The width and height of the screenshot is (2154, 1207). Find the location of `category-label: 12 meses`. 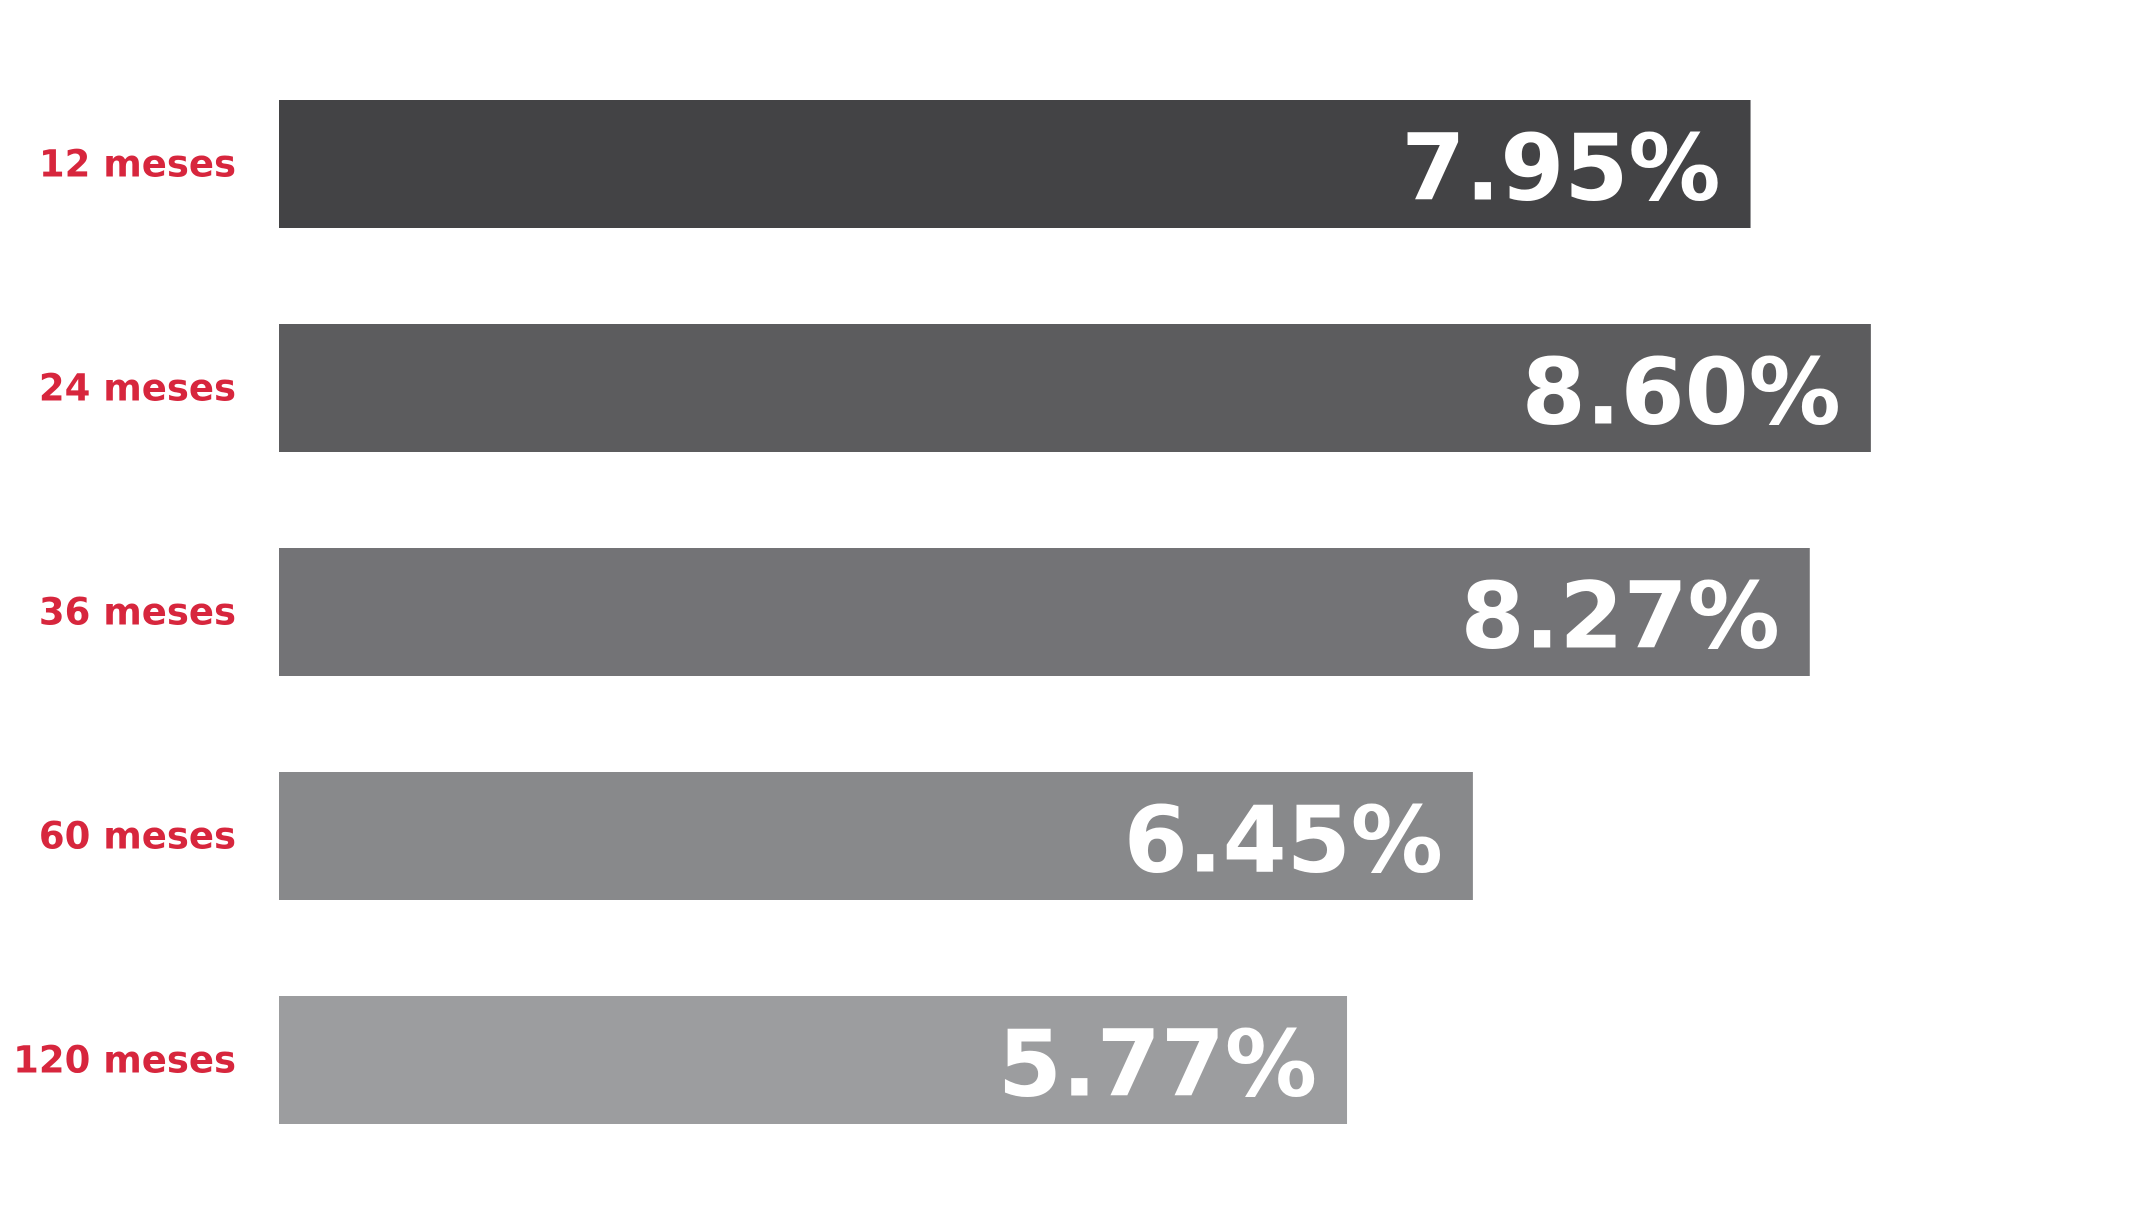

category-label: 12 meses is located at coordinates (137, 164).